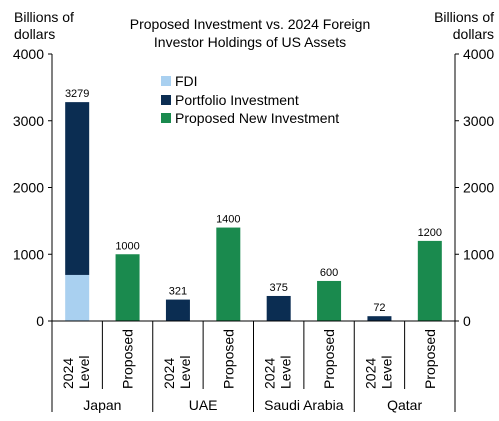  I want to click on y-tick-label-left: 3000, so click(28, 121).